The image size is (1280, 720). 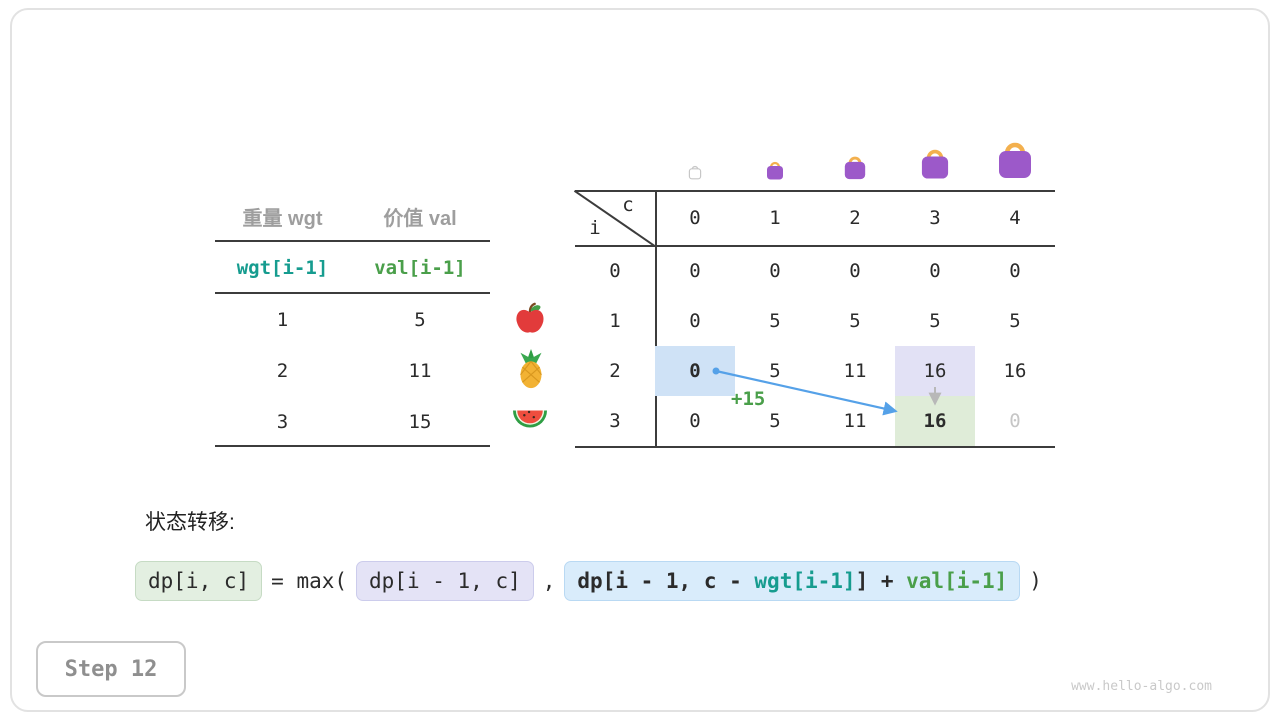 What do you see at coordinates (935, 217) in the screenshot?
I see `dp-col-header: 3` at bounding box center [935, 217].